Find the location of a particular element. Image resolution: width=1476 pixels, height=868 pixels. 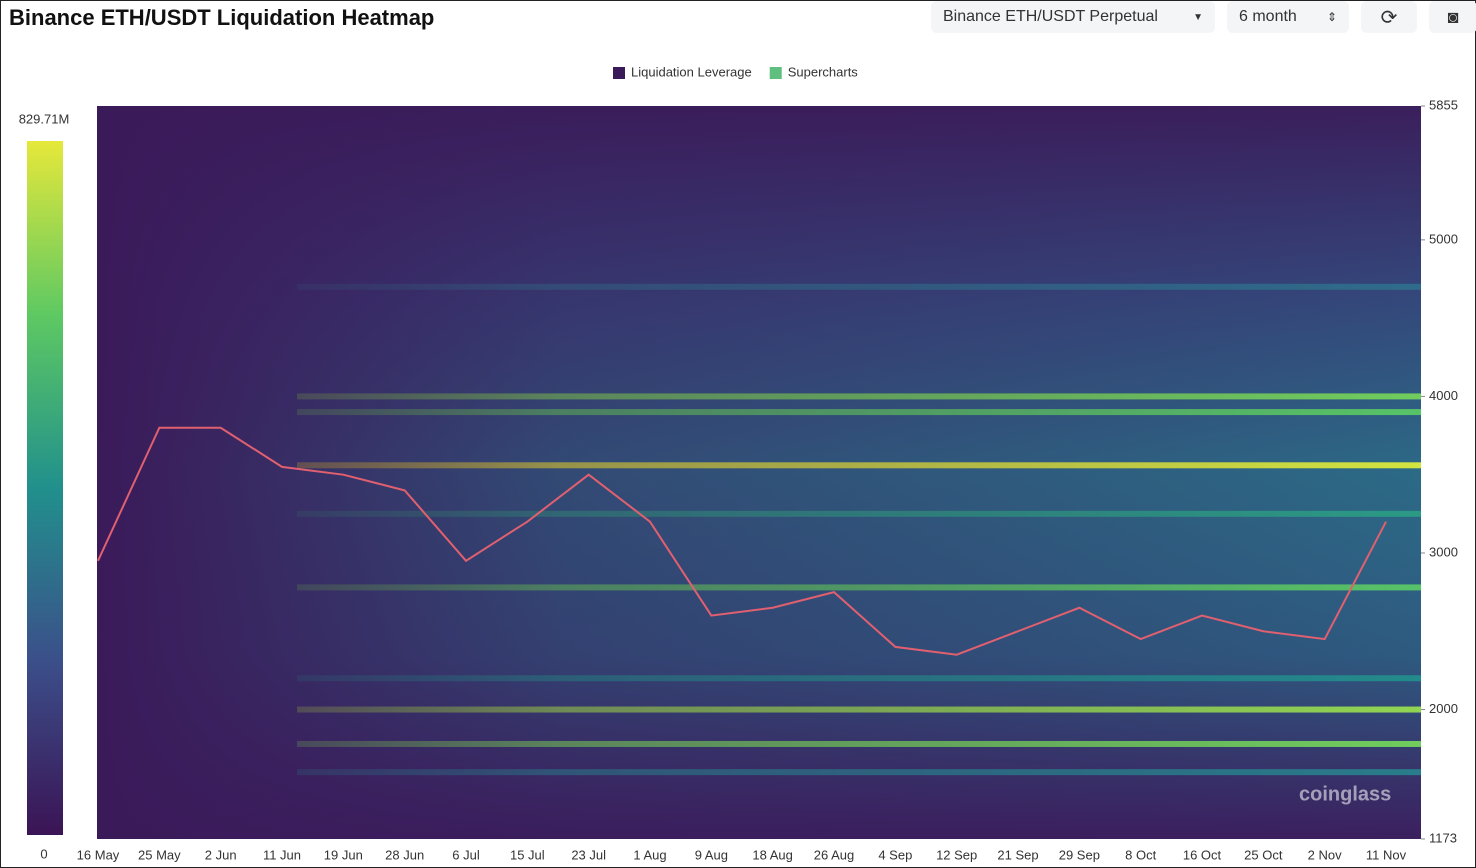

colorbar is located at coordinates (45, 488).